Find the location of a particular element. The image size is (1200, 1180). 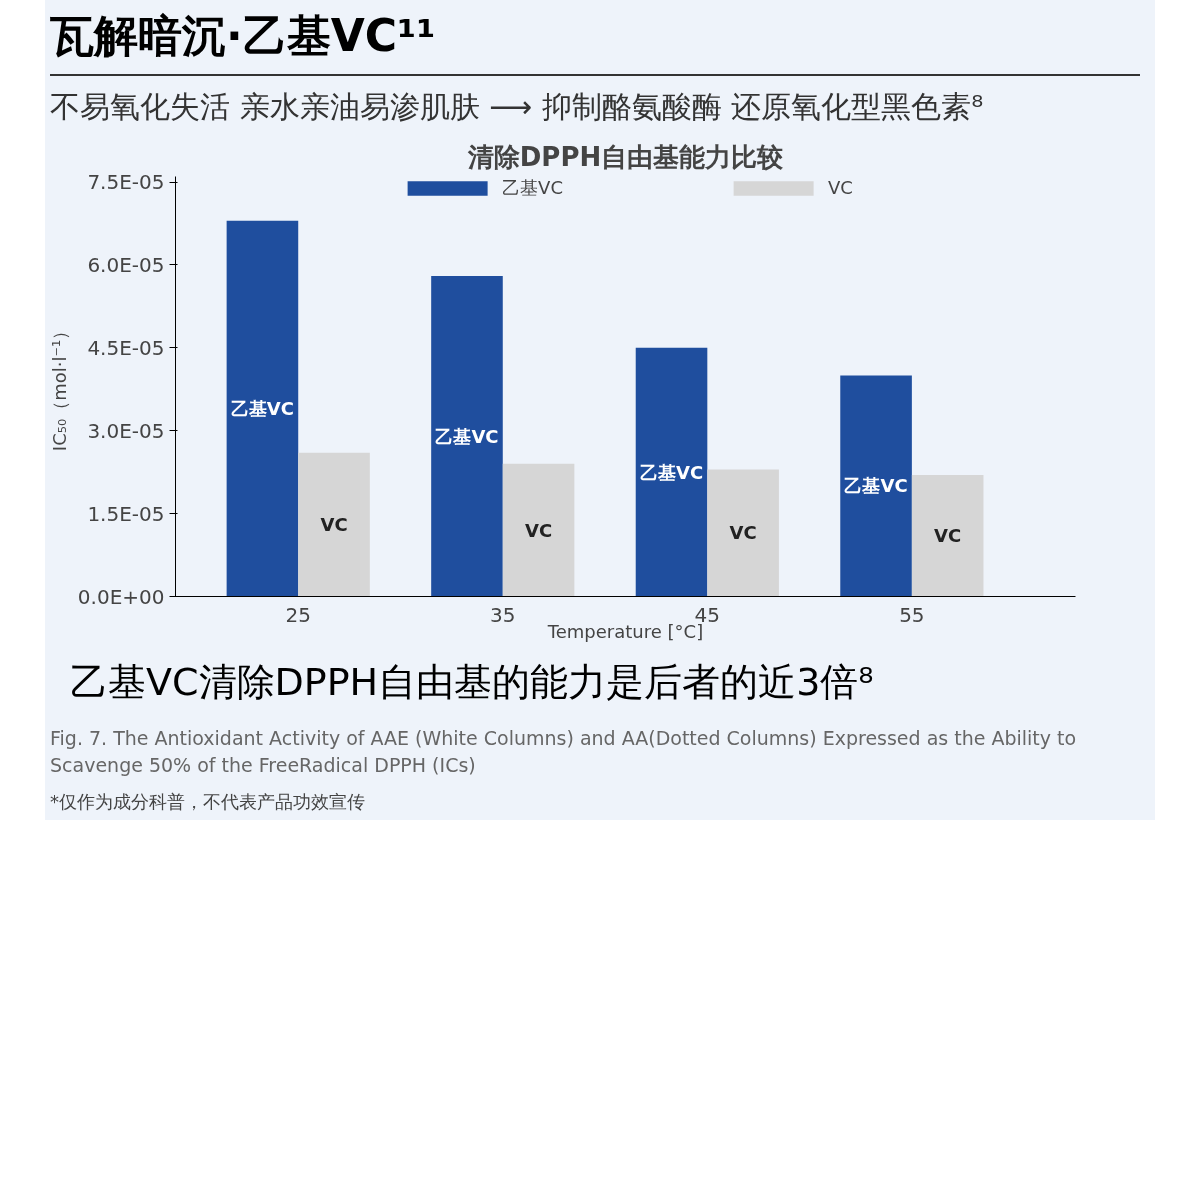

y-tick-label: 3.0E-05 is located at coordinates (126, 430).